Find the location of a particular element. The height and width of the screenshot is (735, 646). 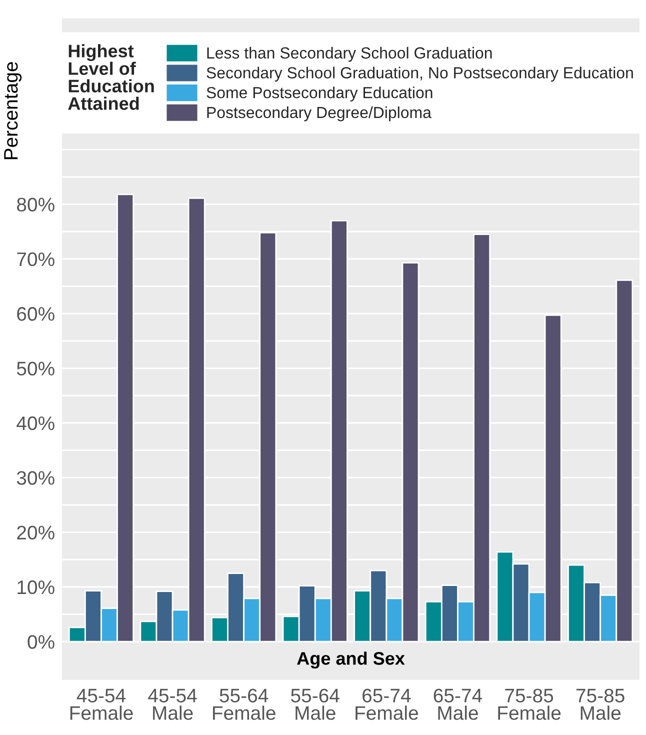

x-tick-label: 55-64 Male is located at coordinates (315, 704).